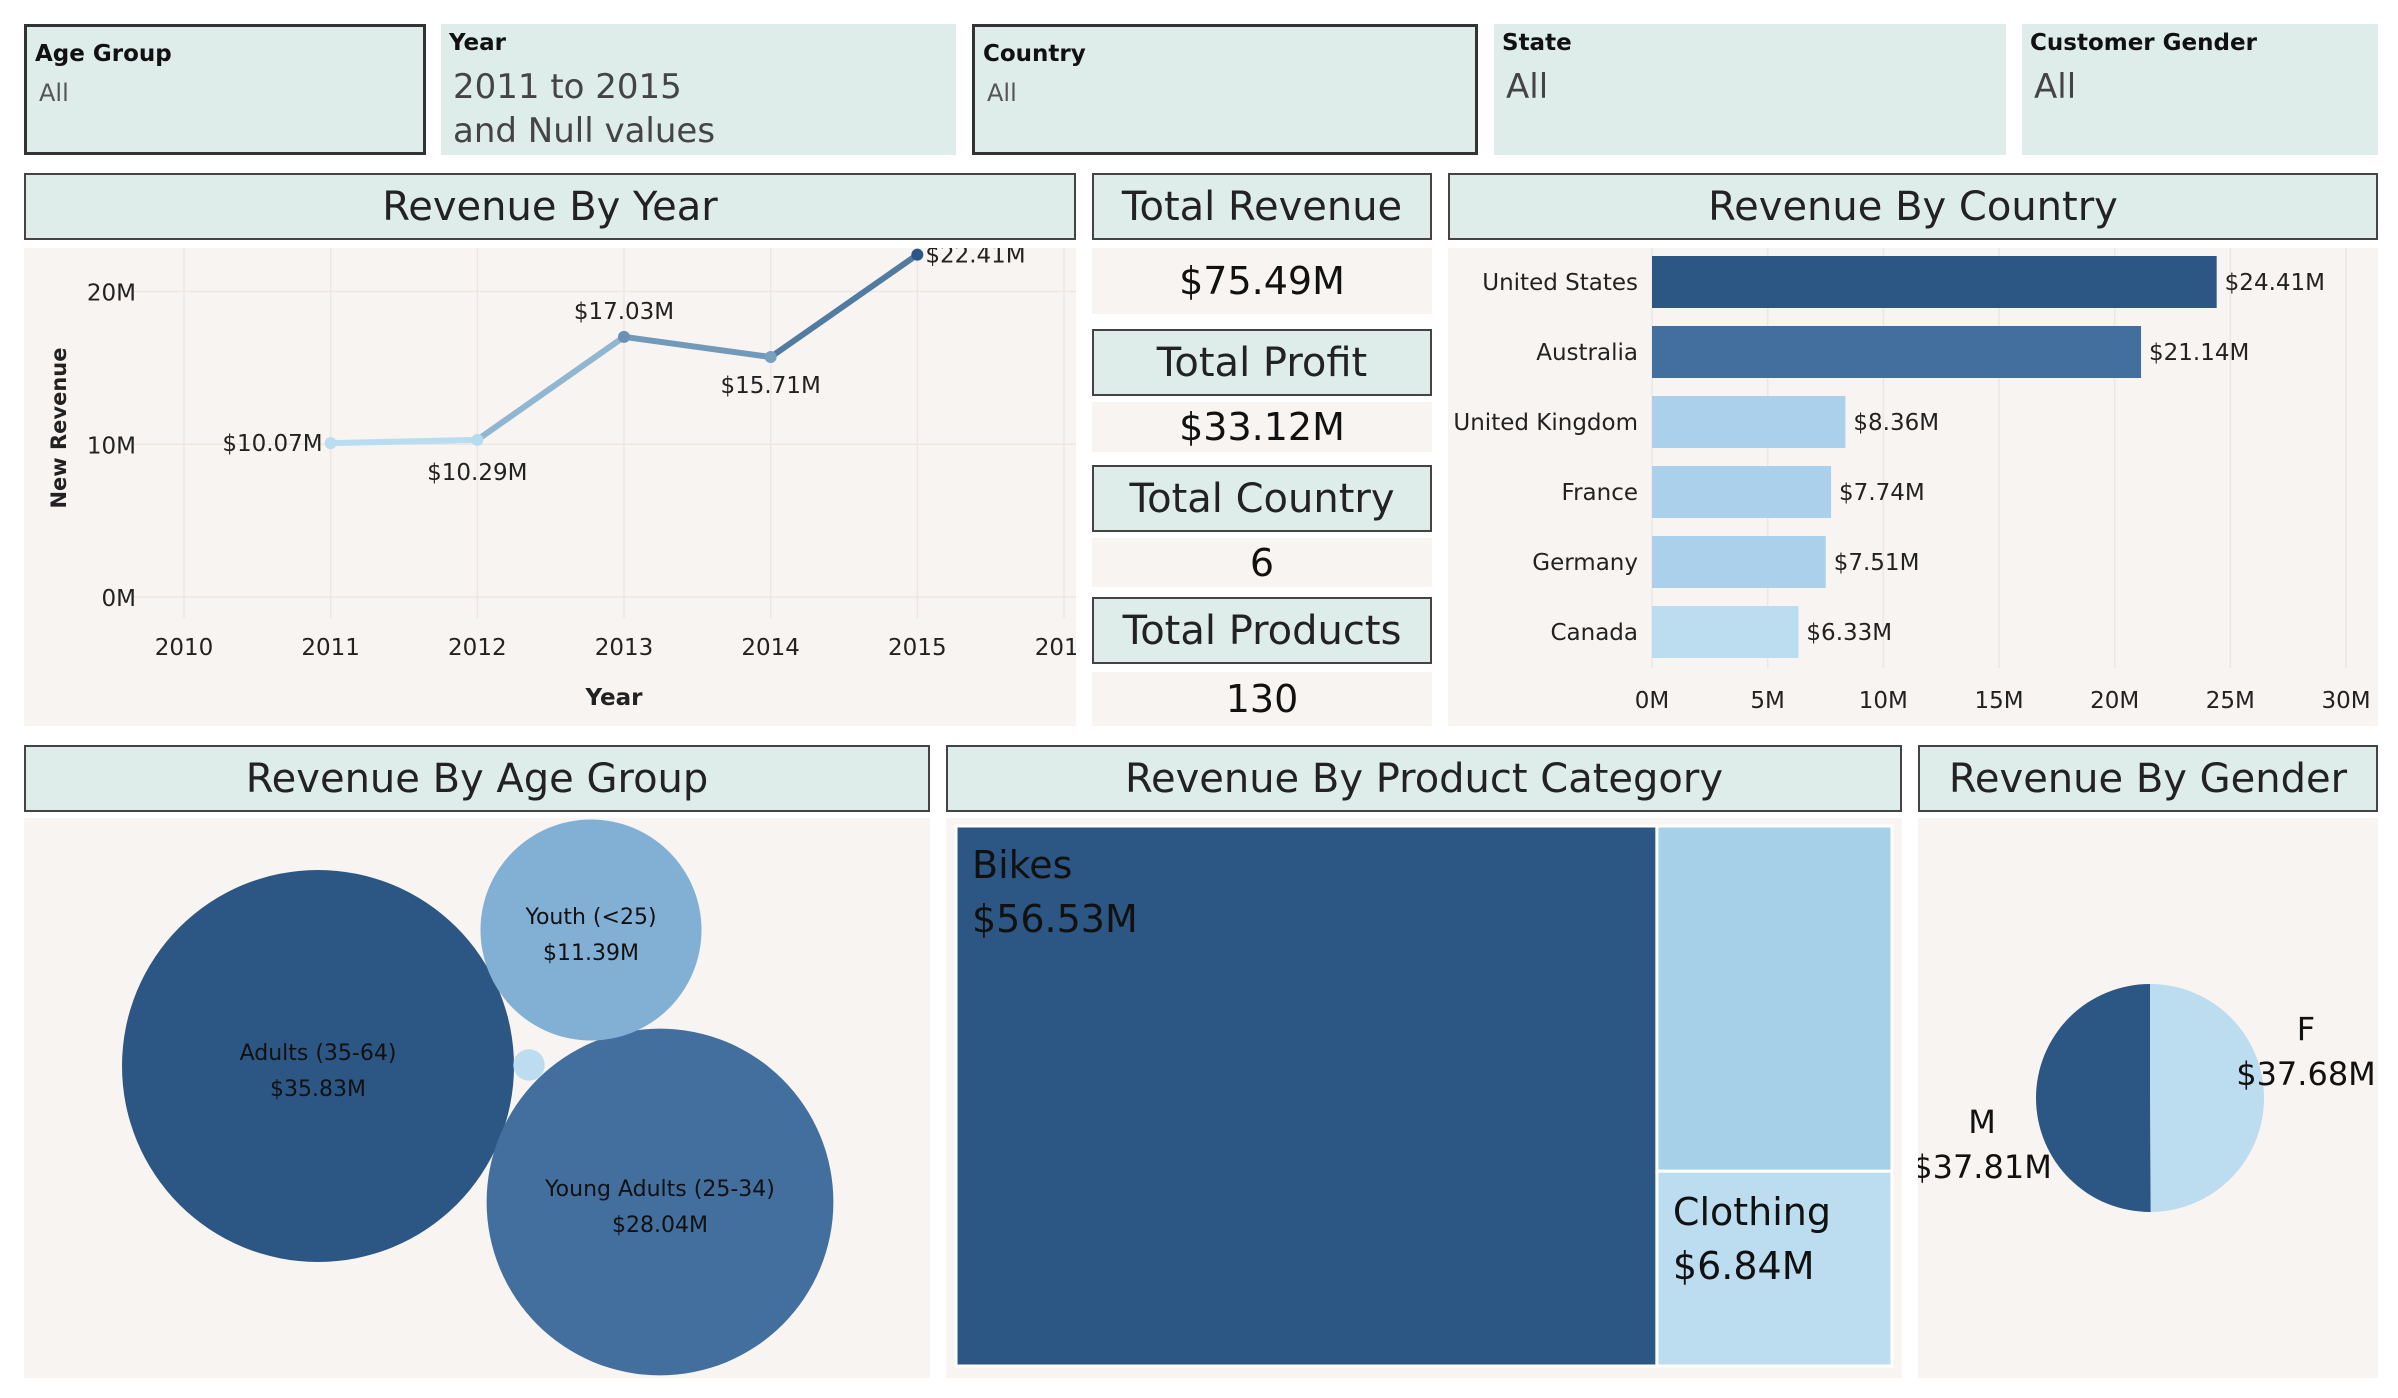  What do you see at coordinates (624, 312) in the screenshot?
I see `data-label: $17.03M` at bounding box center [624, 312].